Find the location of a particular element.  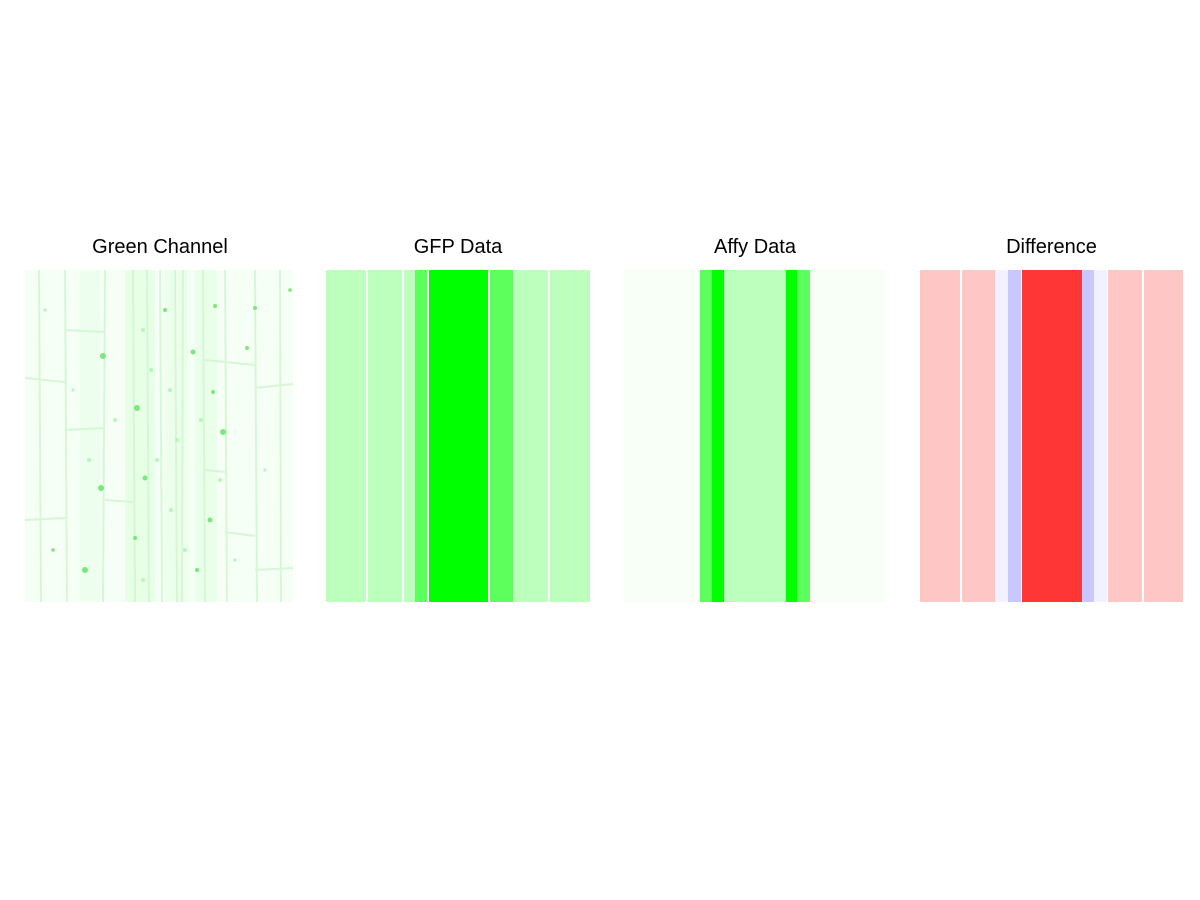

gfp-data-title: GFP Data is located at coordinates (458, 247).